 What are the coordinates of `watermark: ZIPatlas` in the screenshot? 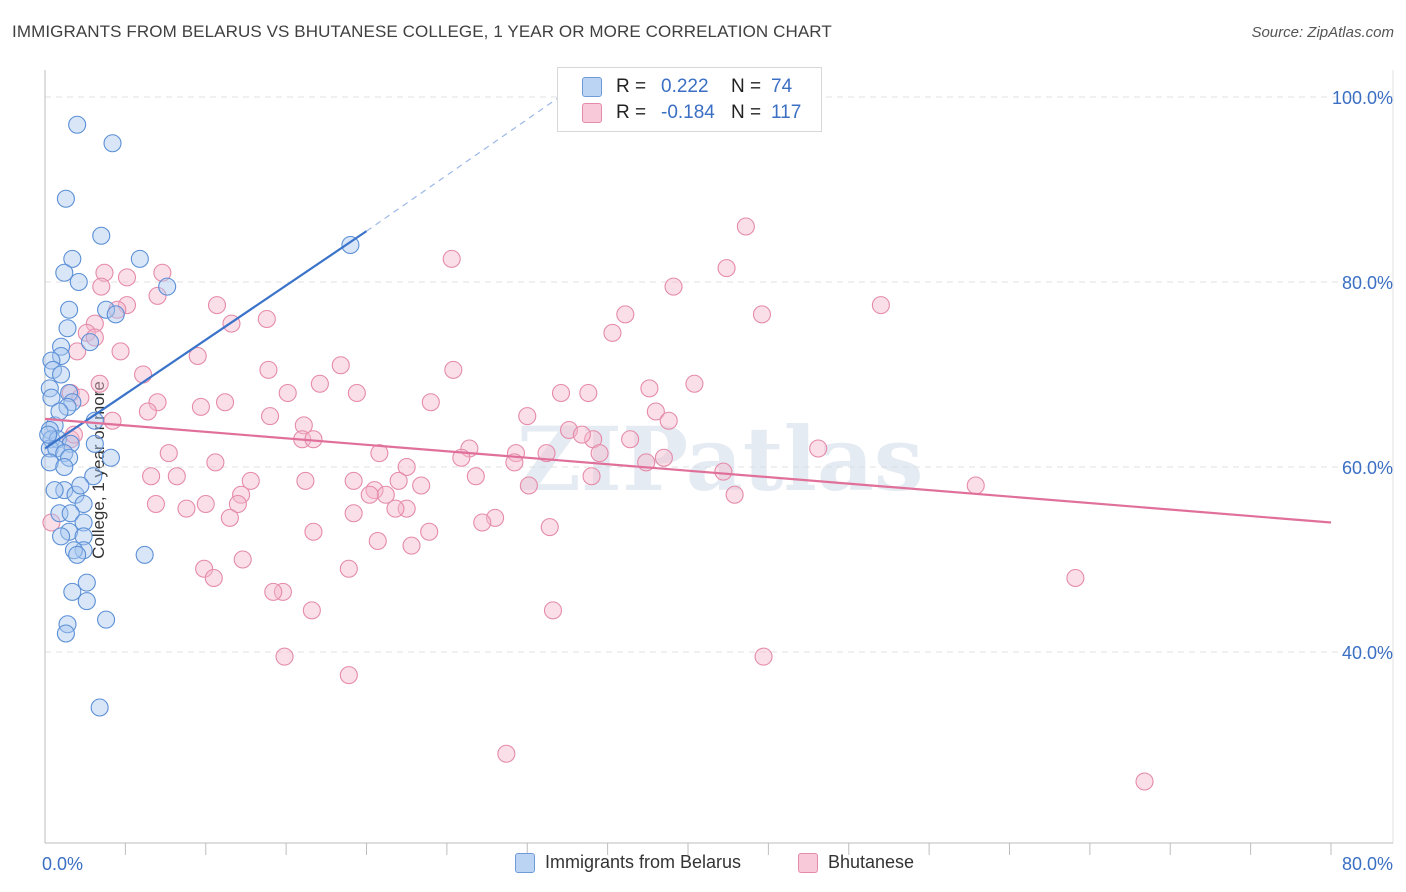 It's located at (720, 459).